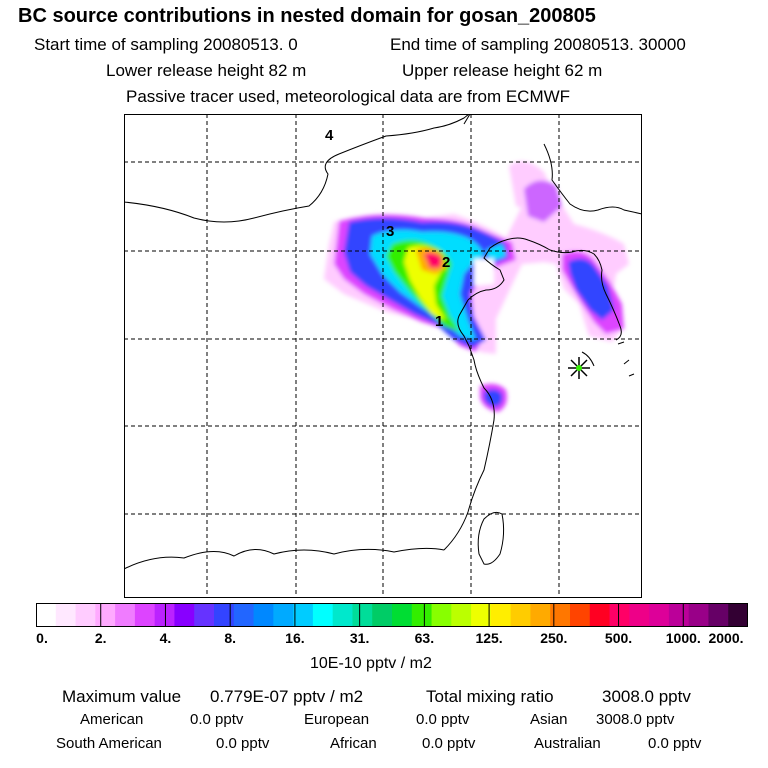 This screenshot has height=768, width=768. Describe the element at coordinates (554, 638) in the screenshot. I see `colorbar-tick-label: 250.` at that location.